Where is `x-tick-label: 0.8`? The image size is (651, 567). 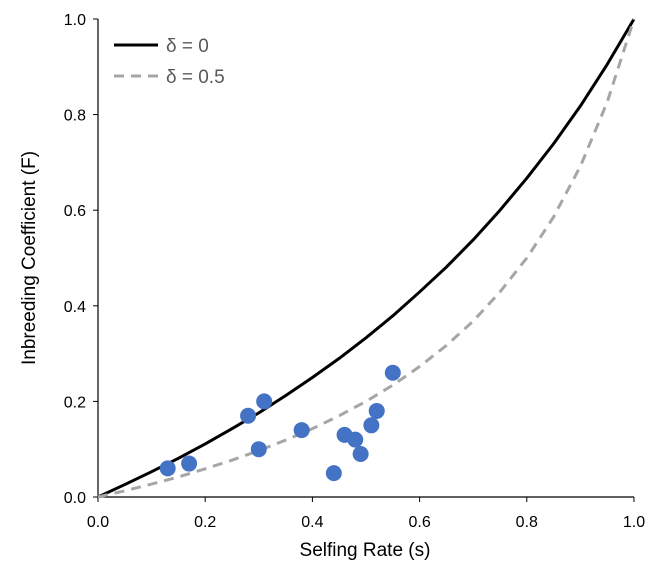
x-tick-label: 0.8 is located at coordinates (527, 522).